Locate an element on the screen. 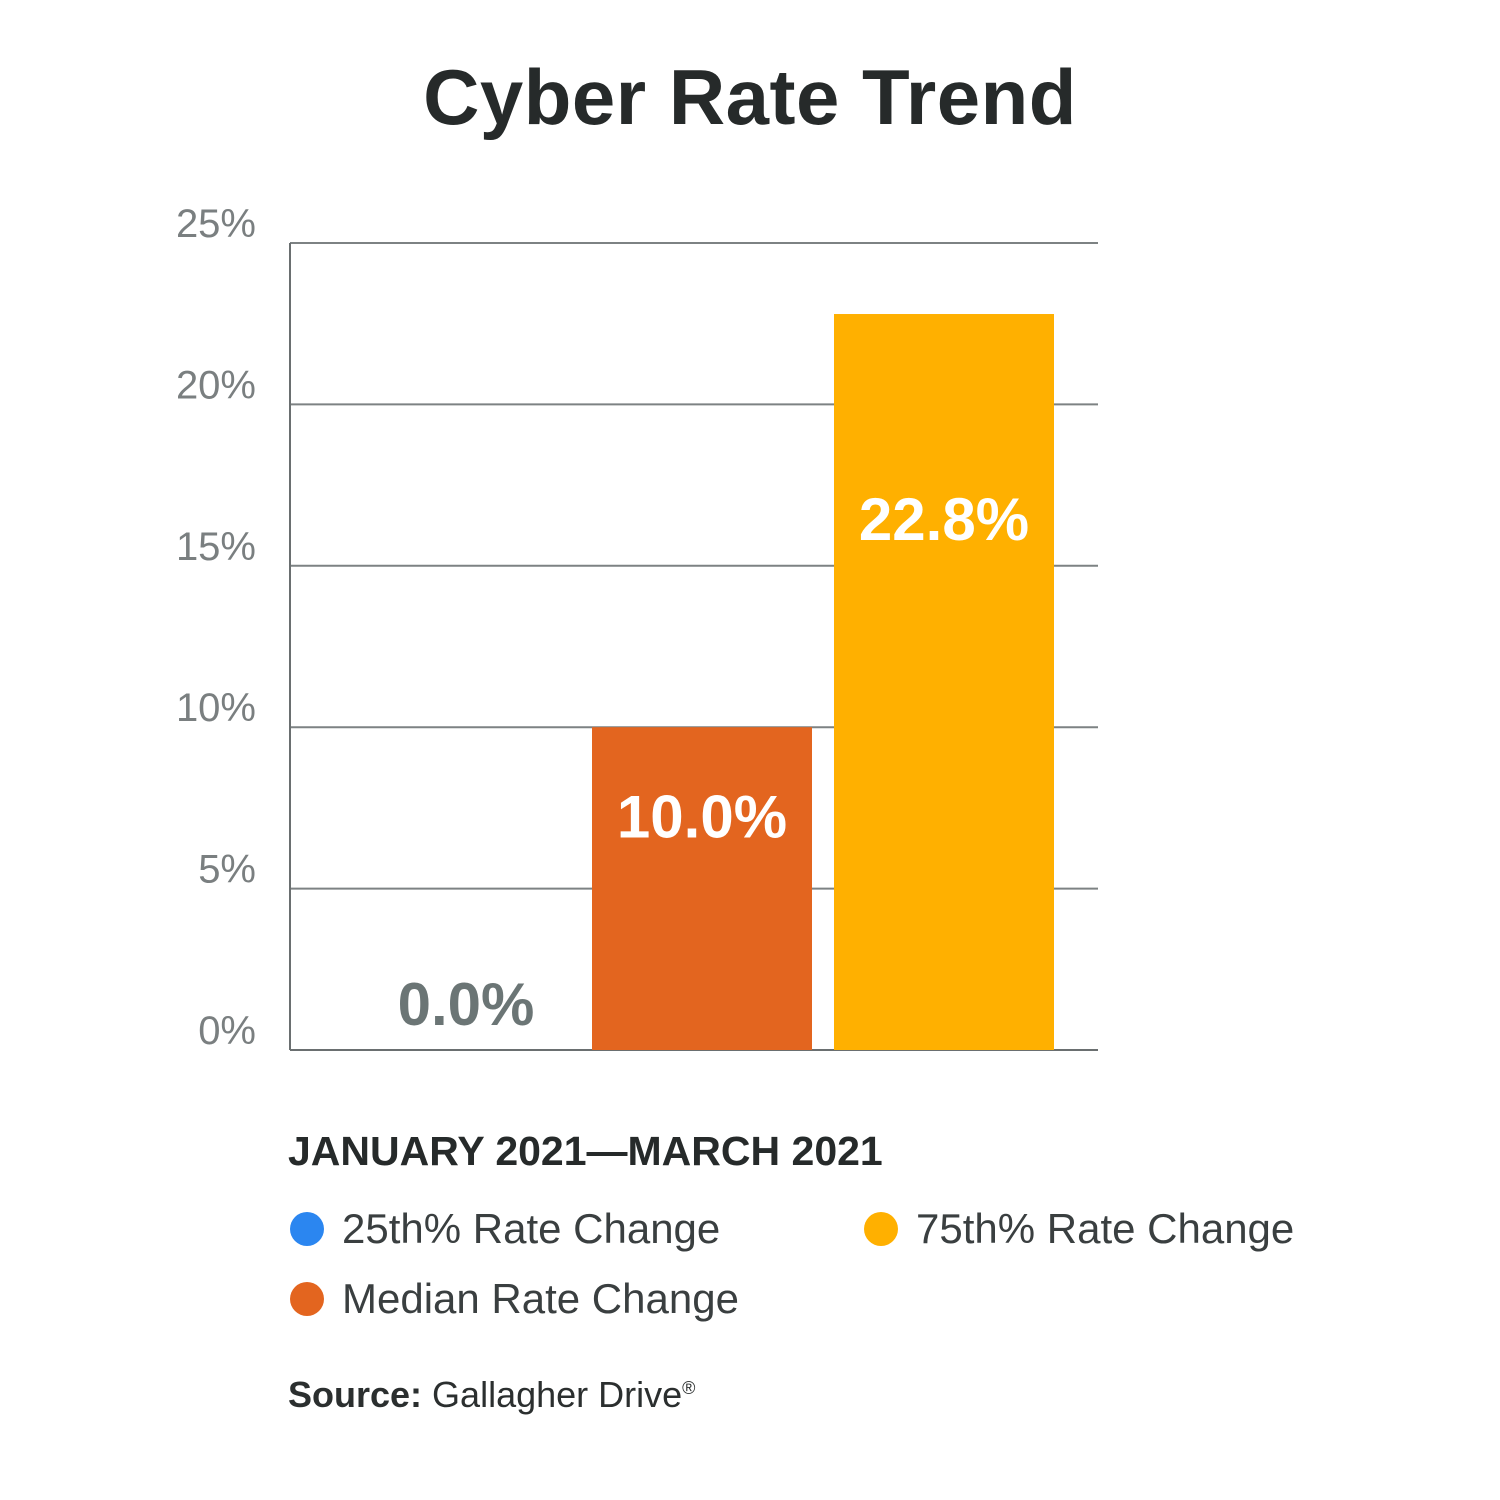 The width and height of the screenshot is (1500, 1500). source-label: Source: is located at coordinates (355, 1394).